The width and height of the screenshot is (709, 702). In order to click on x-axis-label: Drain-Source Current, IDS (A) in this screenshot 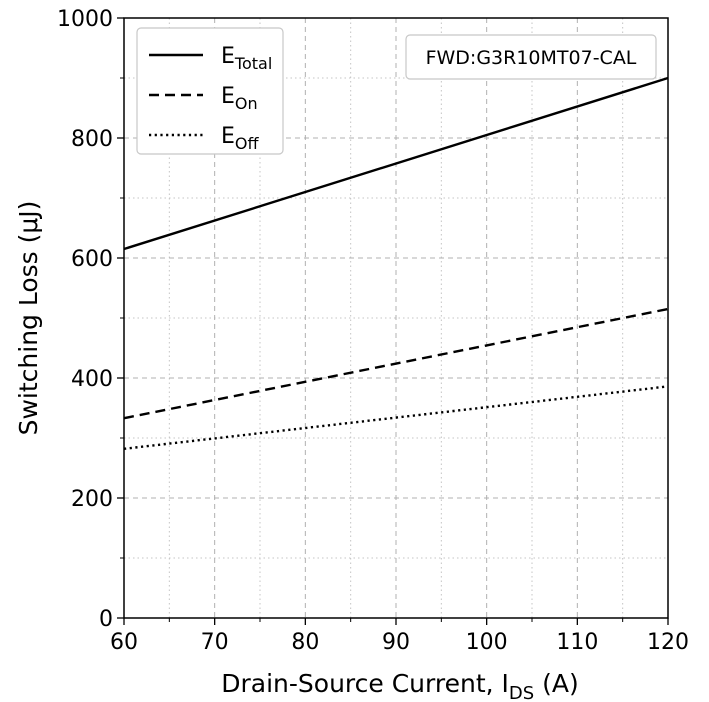, I will do `click(400, 685)`.